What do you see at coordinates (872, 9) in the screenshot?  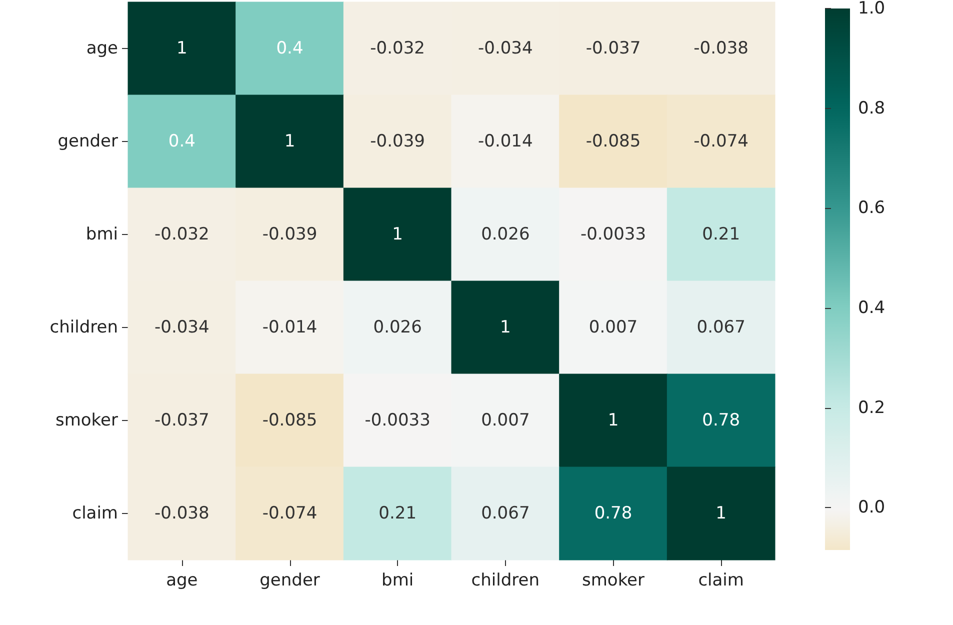 I see `color-bar-label: 1.0` at bounding box center [872, 9].